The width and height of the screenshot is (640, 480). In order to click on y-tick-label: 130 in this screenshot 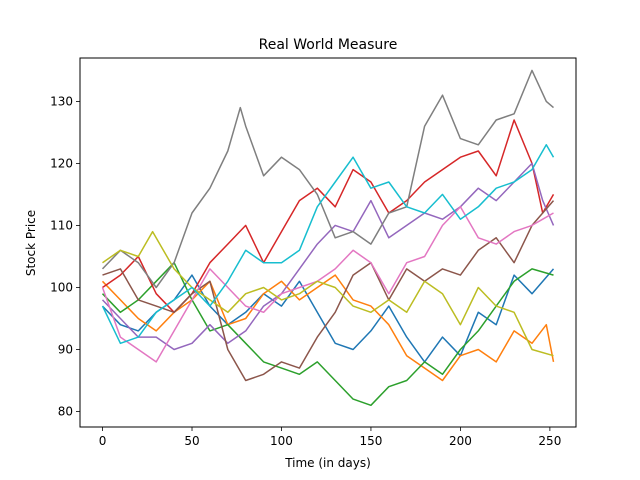, I will do `click(61, 101)`.